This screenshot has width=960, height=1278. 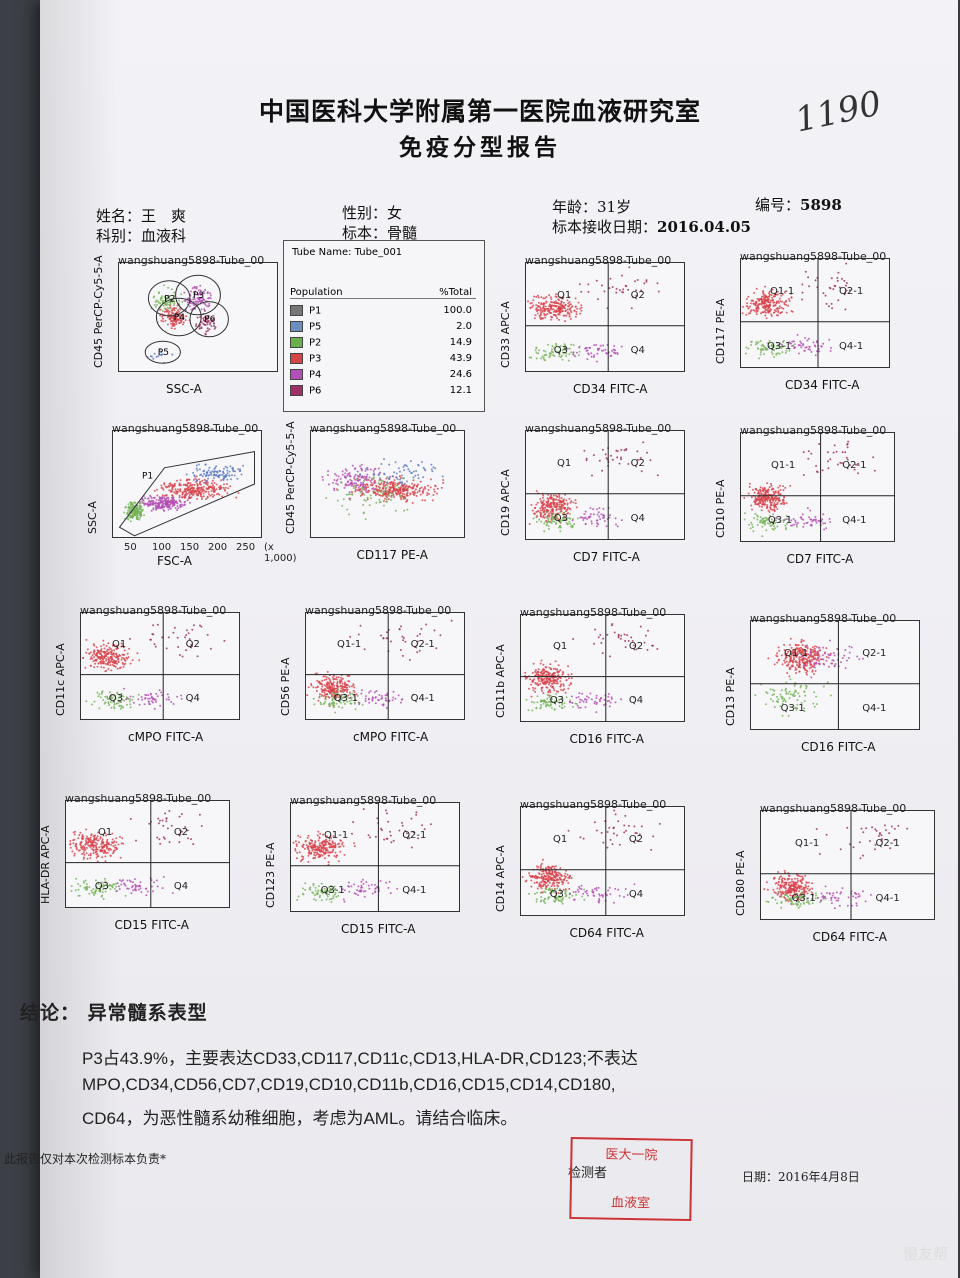 I want to click on quadrant-label: Q3, so click(x=561, y=350).